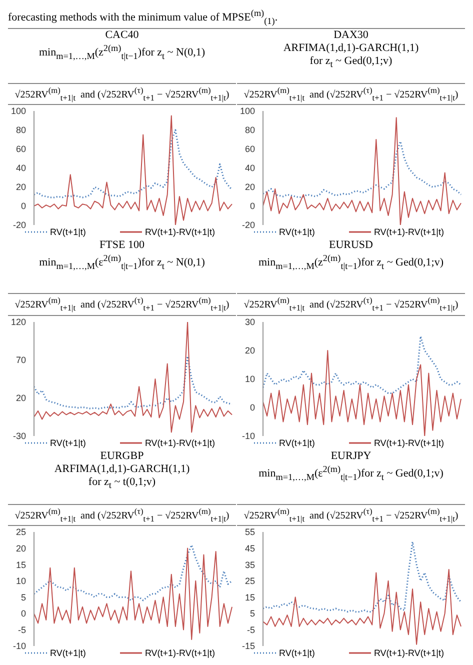 This screenshot has width=473, height=665. What do you see at coordinates (122, 456) in the screenshot?
I see `chart-title: EURGBP` at bounding box center [122, 456].